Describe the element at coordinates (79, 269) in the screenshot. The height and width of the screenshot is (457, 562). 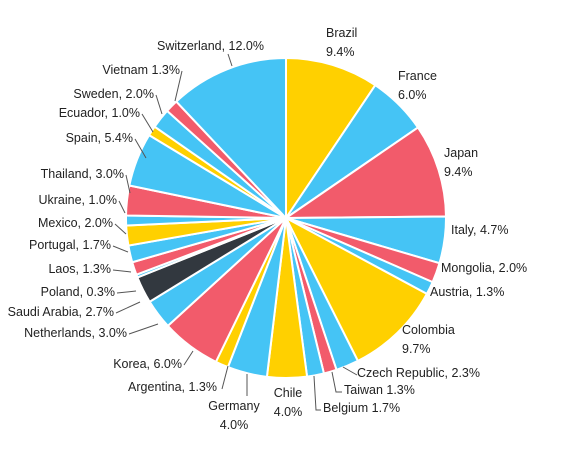
I see `data-label-laos: Laos, 1.3%` at that location.